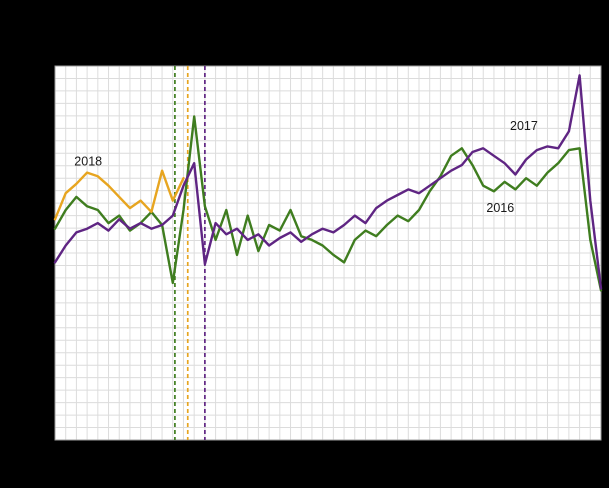 The image size is (609, 488). Describe the element at coordinates (119, 195) in the screenshot. I see `series-line-2018` at that location.